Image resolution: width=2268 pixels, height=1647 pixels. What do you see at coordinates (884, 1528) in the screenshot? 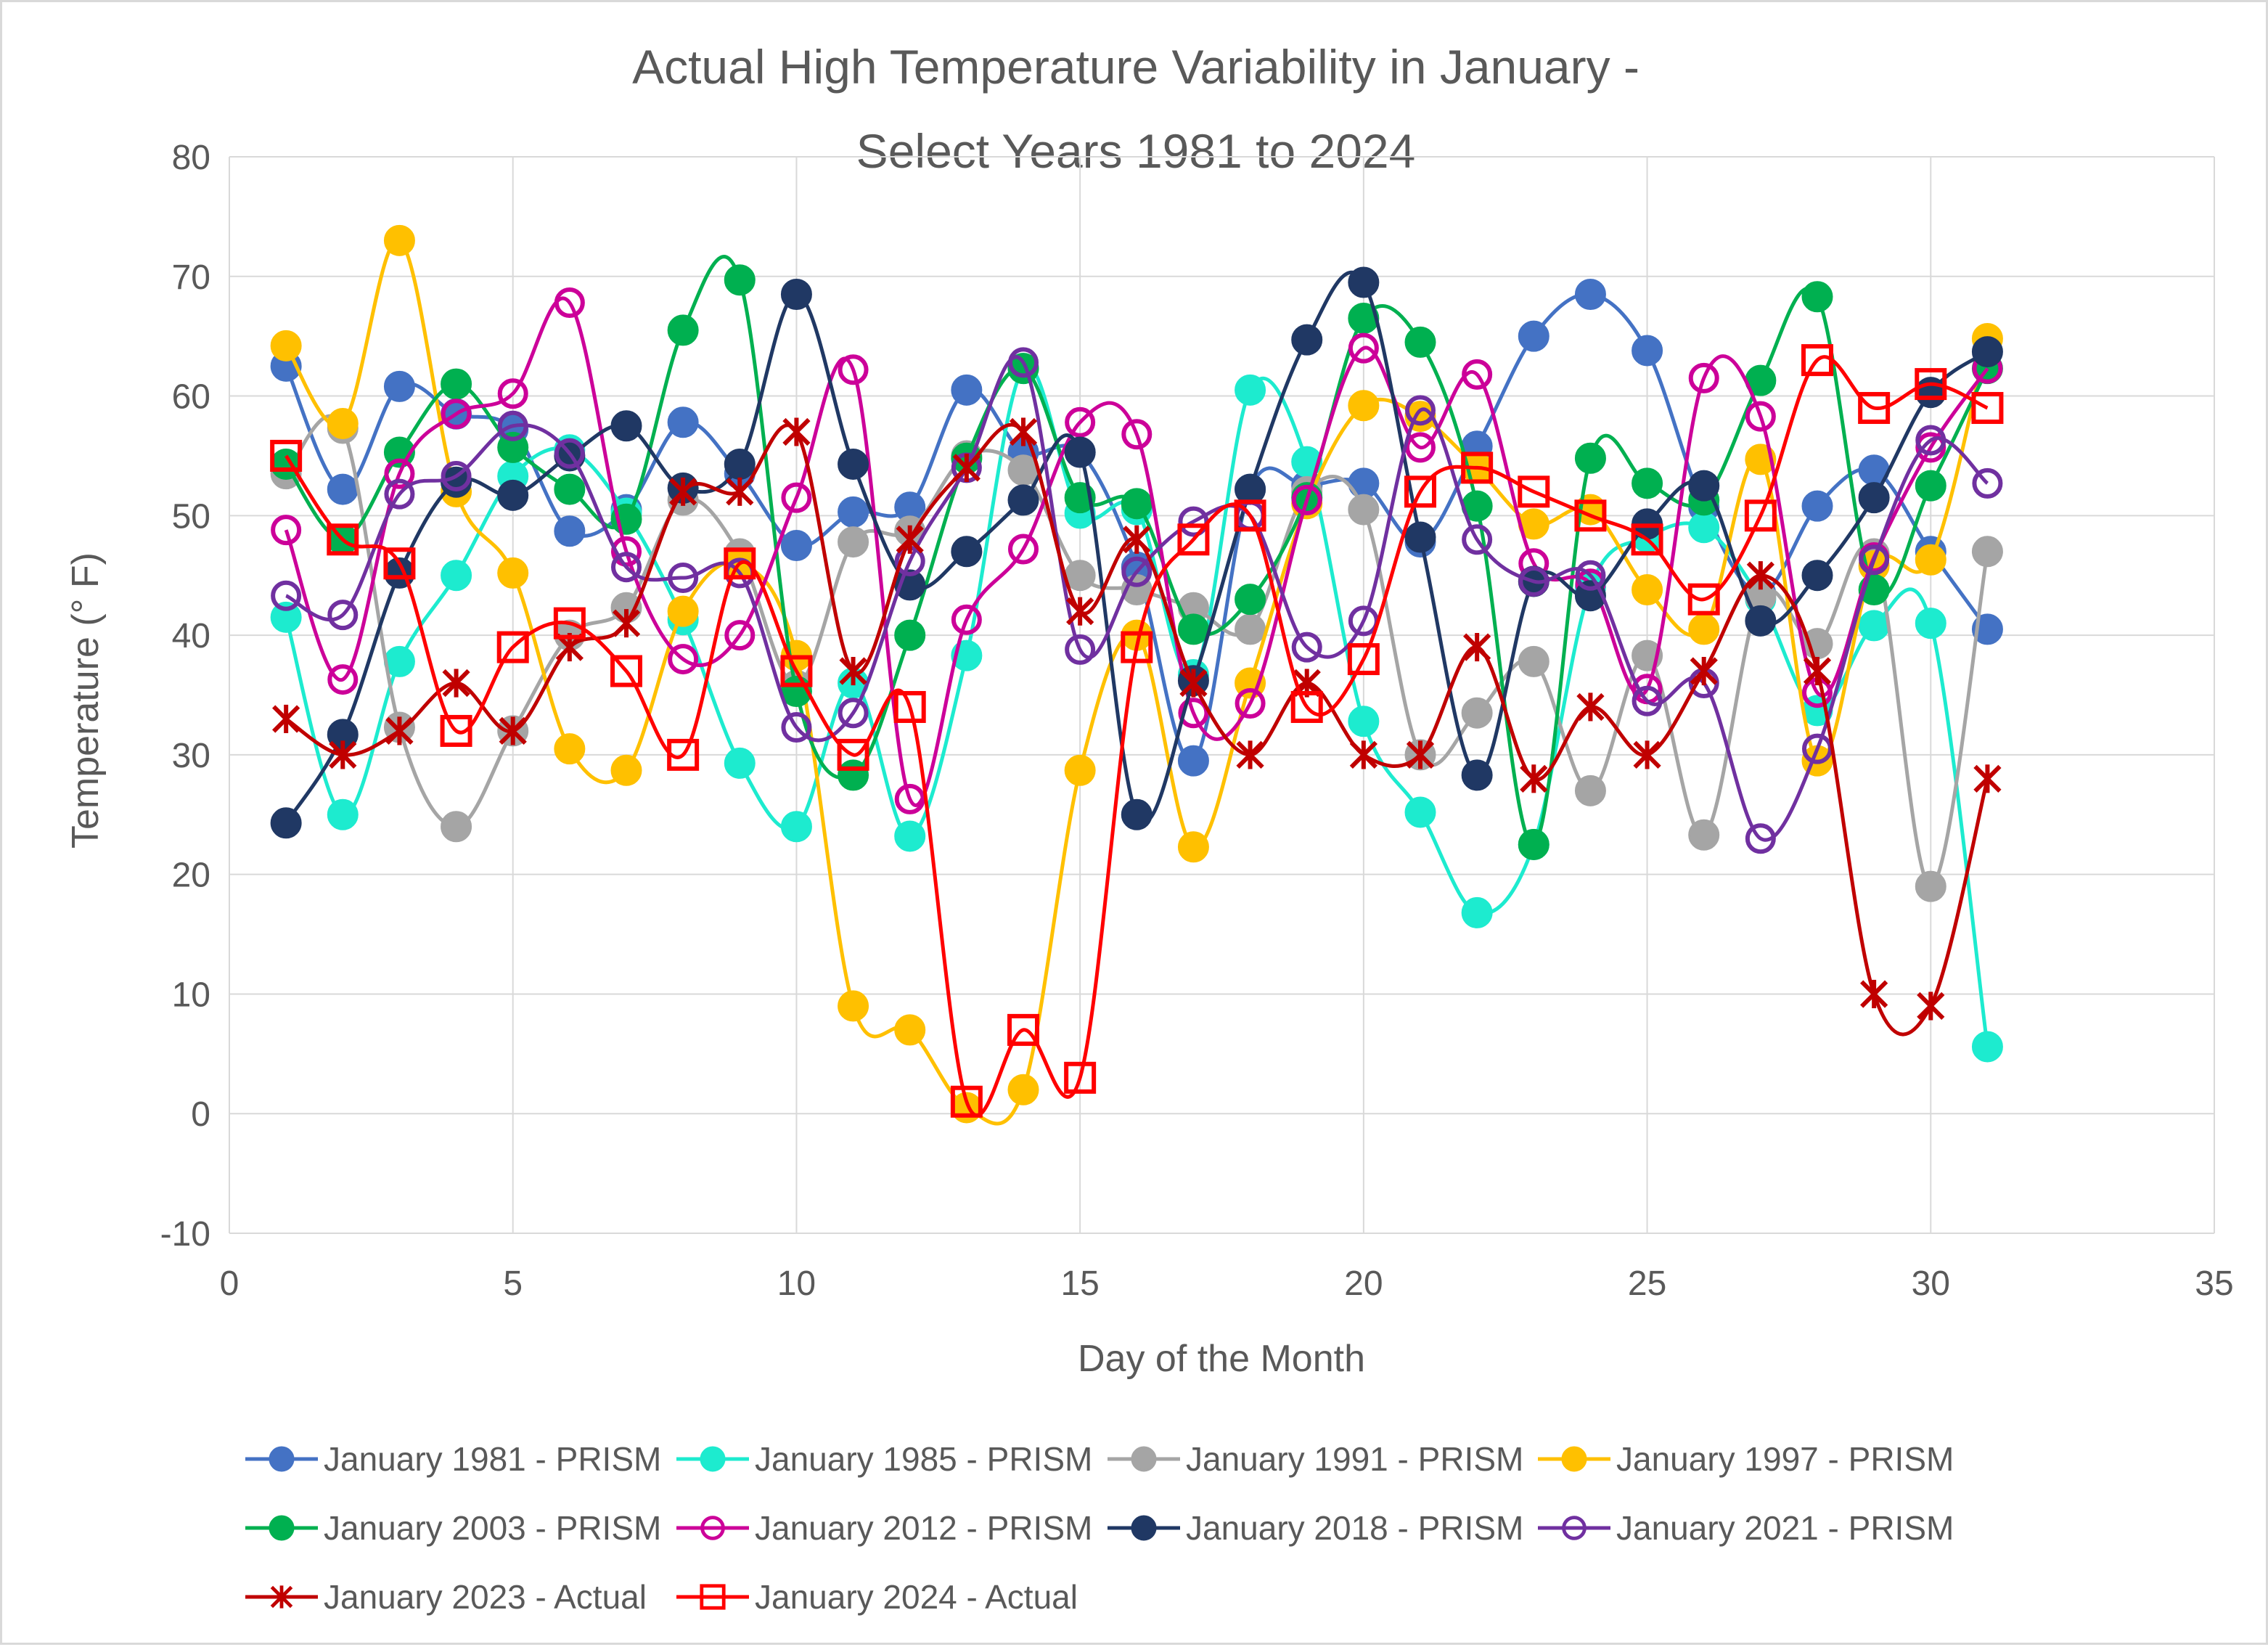
I see `legend-item: January 2012 - PRISM` at bounding box center [884, 1528].